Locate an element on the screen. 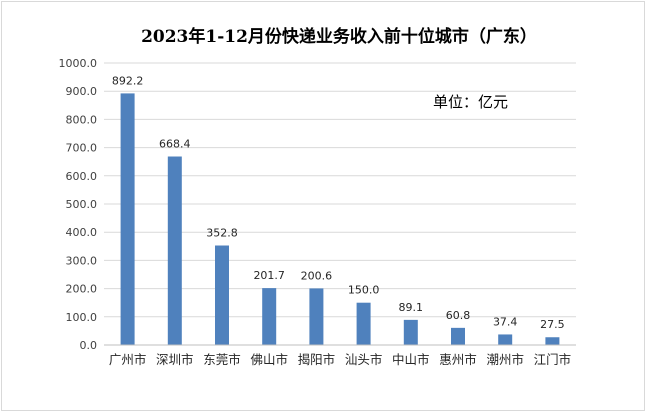 This screenshot has width=648, height=414. y-tick-label: 200.0 is located at coordinates (82, 289).